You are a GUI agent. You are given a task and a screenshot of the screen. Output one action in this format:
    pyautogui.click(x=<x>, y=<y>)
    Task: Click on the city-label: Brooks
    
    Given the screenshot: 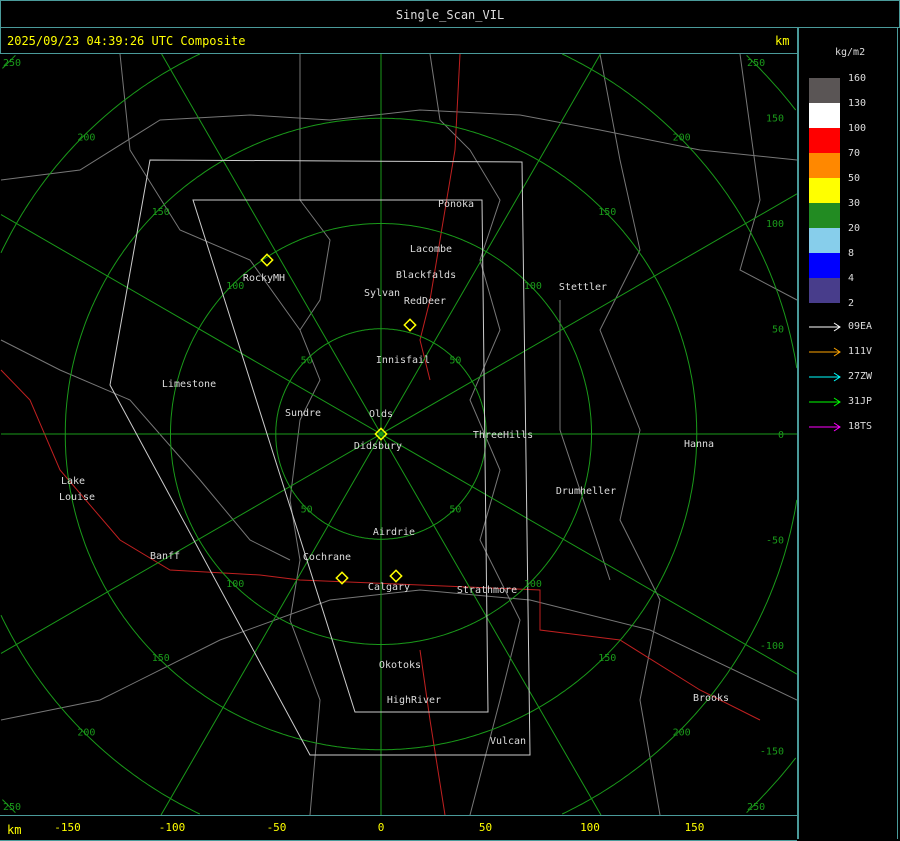 What is the action you would take?
    pyautogui.click(x=711, y=698)
    